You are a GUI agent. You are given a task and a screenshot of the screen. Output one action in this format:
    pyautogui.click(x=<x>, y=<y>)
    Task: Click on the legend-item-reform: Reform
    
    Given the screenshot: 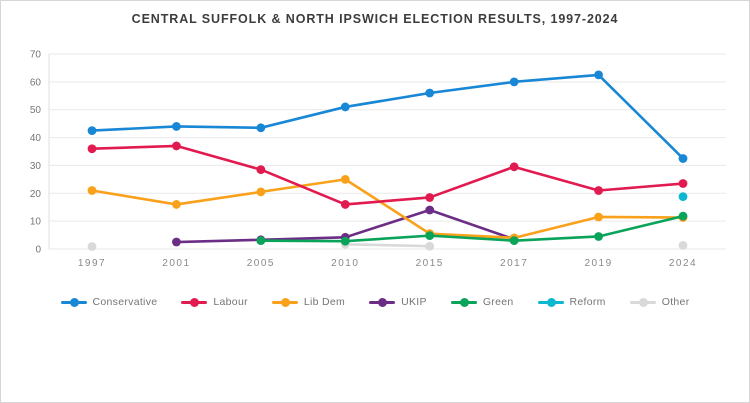 What is the action you would take?
    pyautogui.click(x=571, y=302)
    